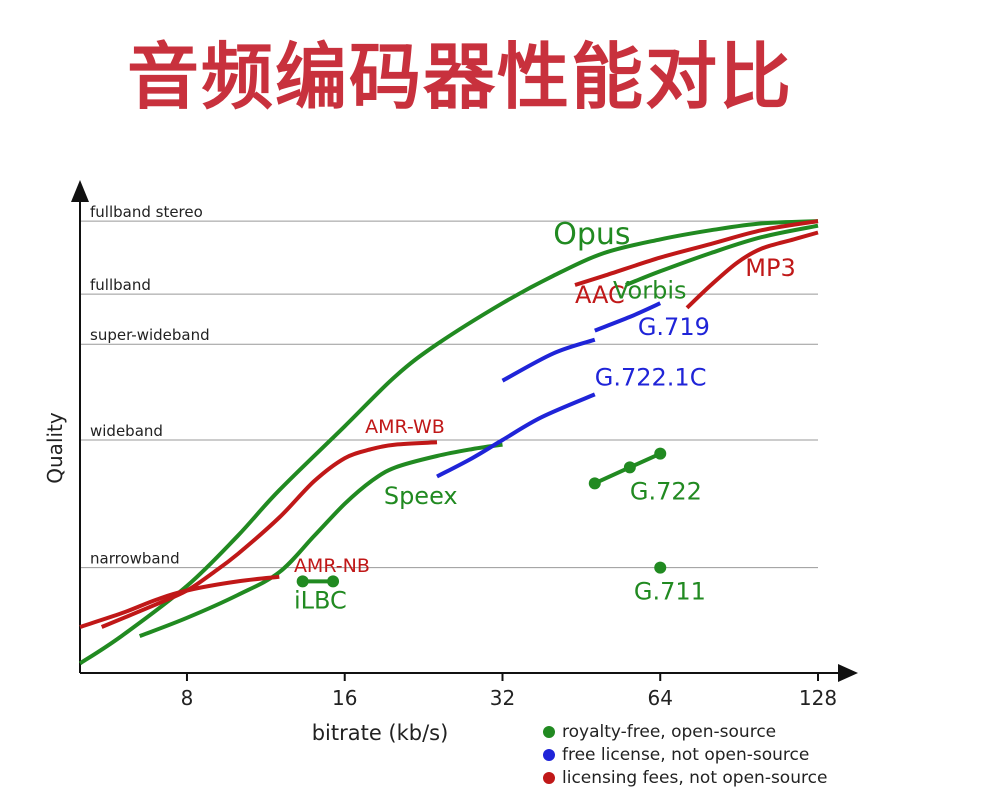  I want to click on x-axis-arrow, so click(848, 673).